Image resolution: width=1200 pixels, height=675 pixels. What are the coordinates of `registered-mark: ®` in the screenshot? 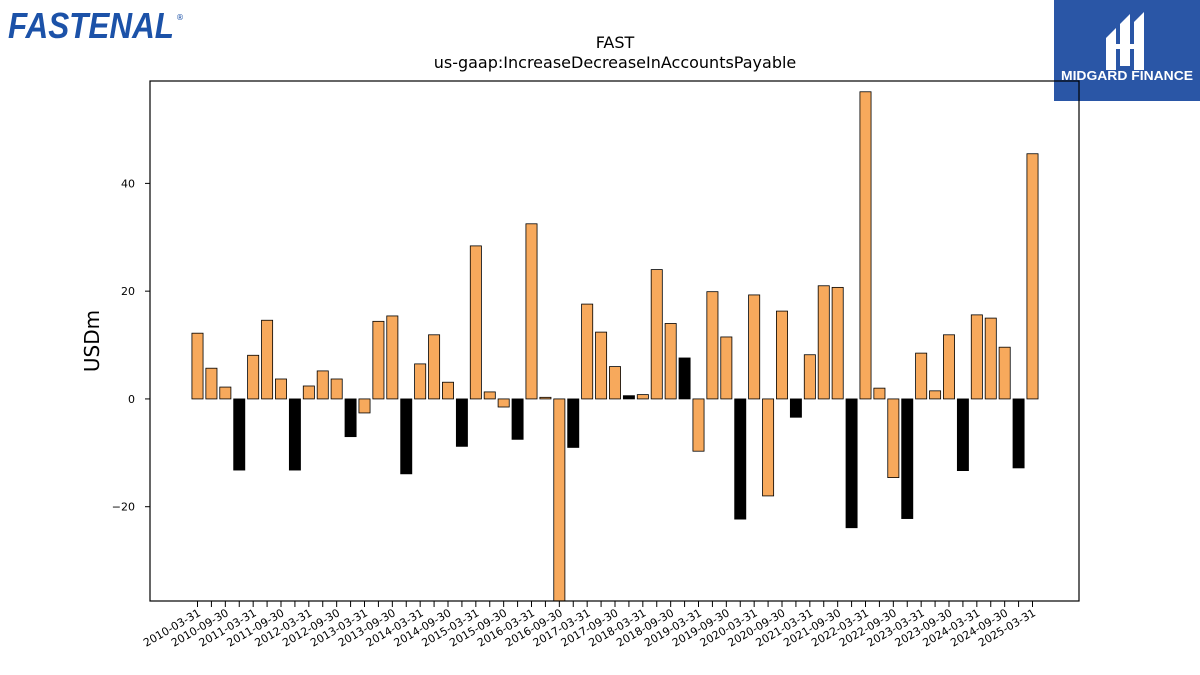 It's located at (180, 17).